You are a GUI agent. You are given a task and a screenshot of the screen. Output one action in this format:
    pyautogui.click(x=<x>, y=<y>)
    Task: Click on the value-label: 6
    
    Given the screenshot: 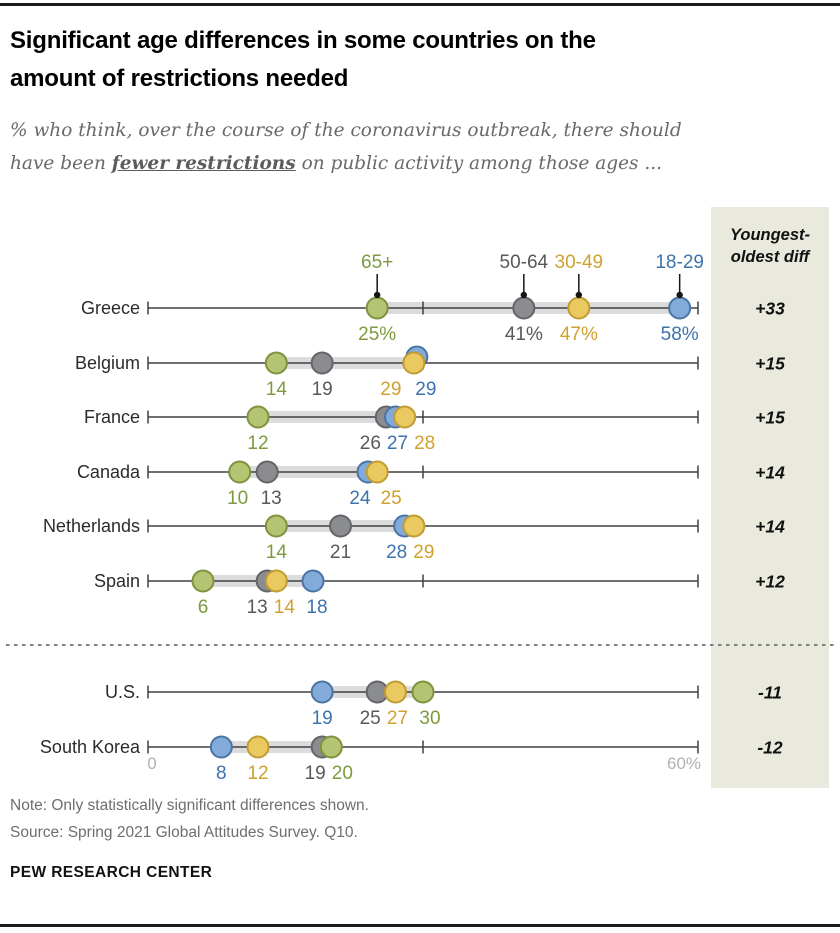 What is the action you would take?
    pyautogui.click(x=203, y=607)
    